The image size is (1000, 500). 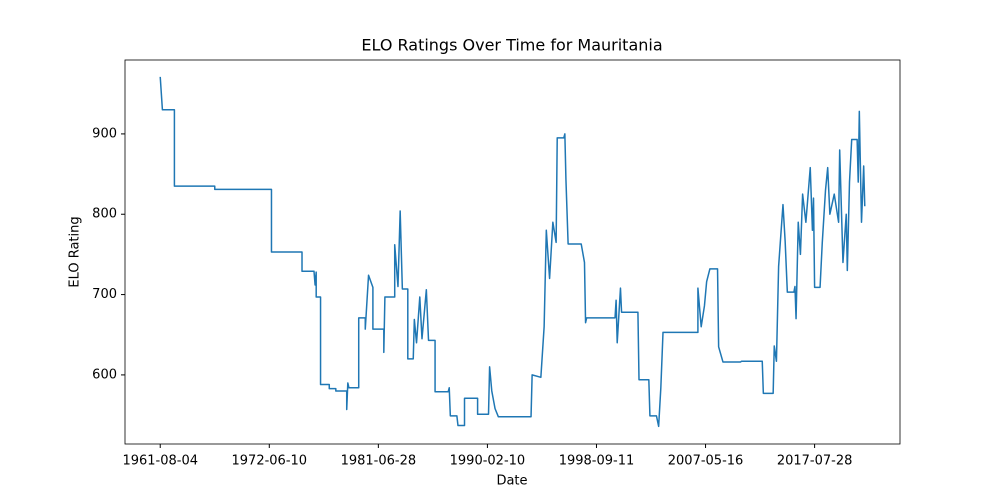 I want to click on y-tick-label: 700, so click(x=104, y=294).